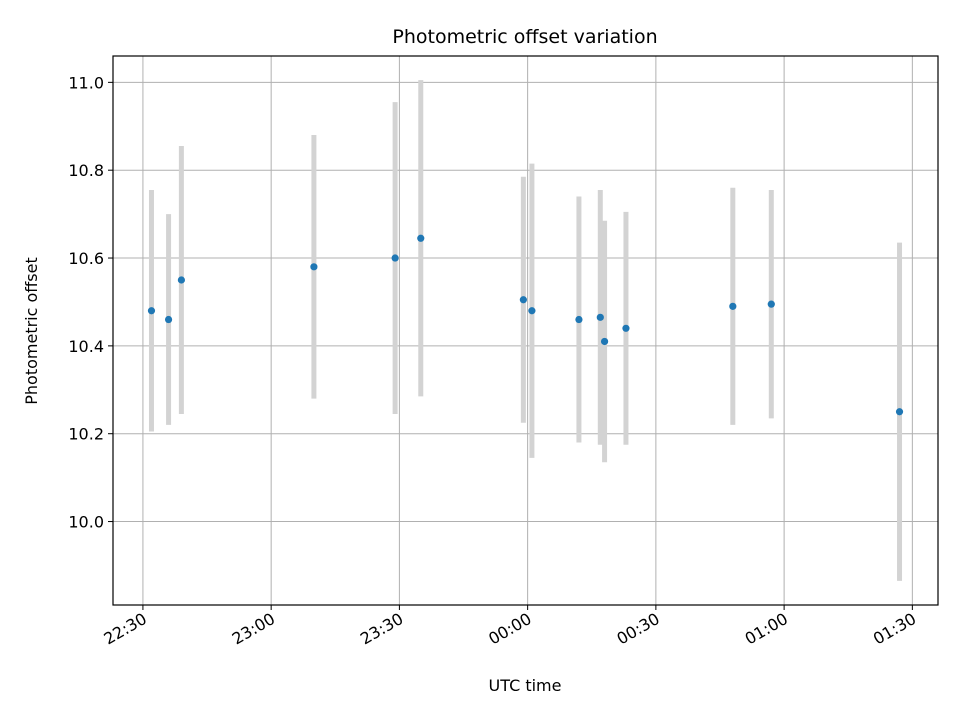 This screenshot has height=720, width=960. What do you see at coordinates (525, 685) in the screenshot?
I see `x-axis-title: UTC time` at bounding box center [525, 685].